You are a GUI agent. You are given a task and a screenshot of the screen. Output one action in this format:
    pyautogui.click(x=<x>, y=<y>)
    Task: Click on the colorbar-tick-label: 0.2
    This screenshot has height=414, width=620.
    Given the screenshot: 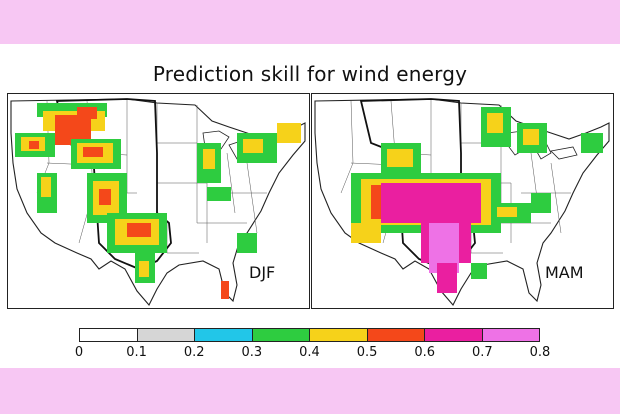 What is the action you would take?
    pyautogui.click(x=194, y=352)
    